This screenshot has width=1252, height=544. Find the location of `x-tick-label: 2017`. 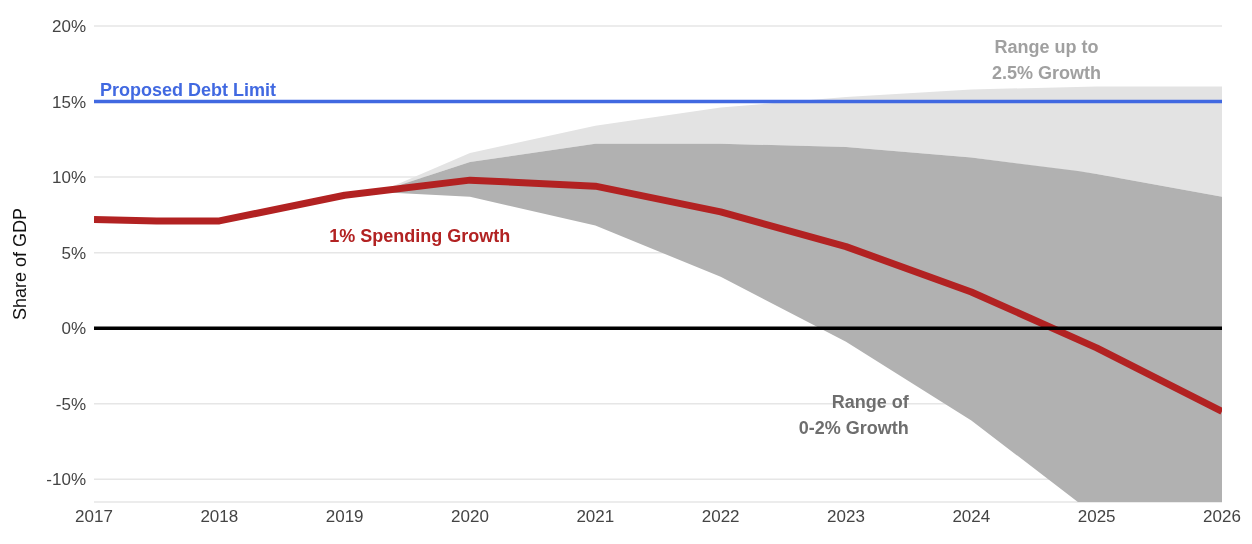

x-tick-label: 2017 is located at coordinates (94, 517).